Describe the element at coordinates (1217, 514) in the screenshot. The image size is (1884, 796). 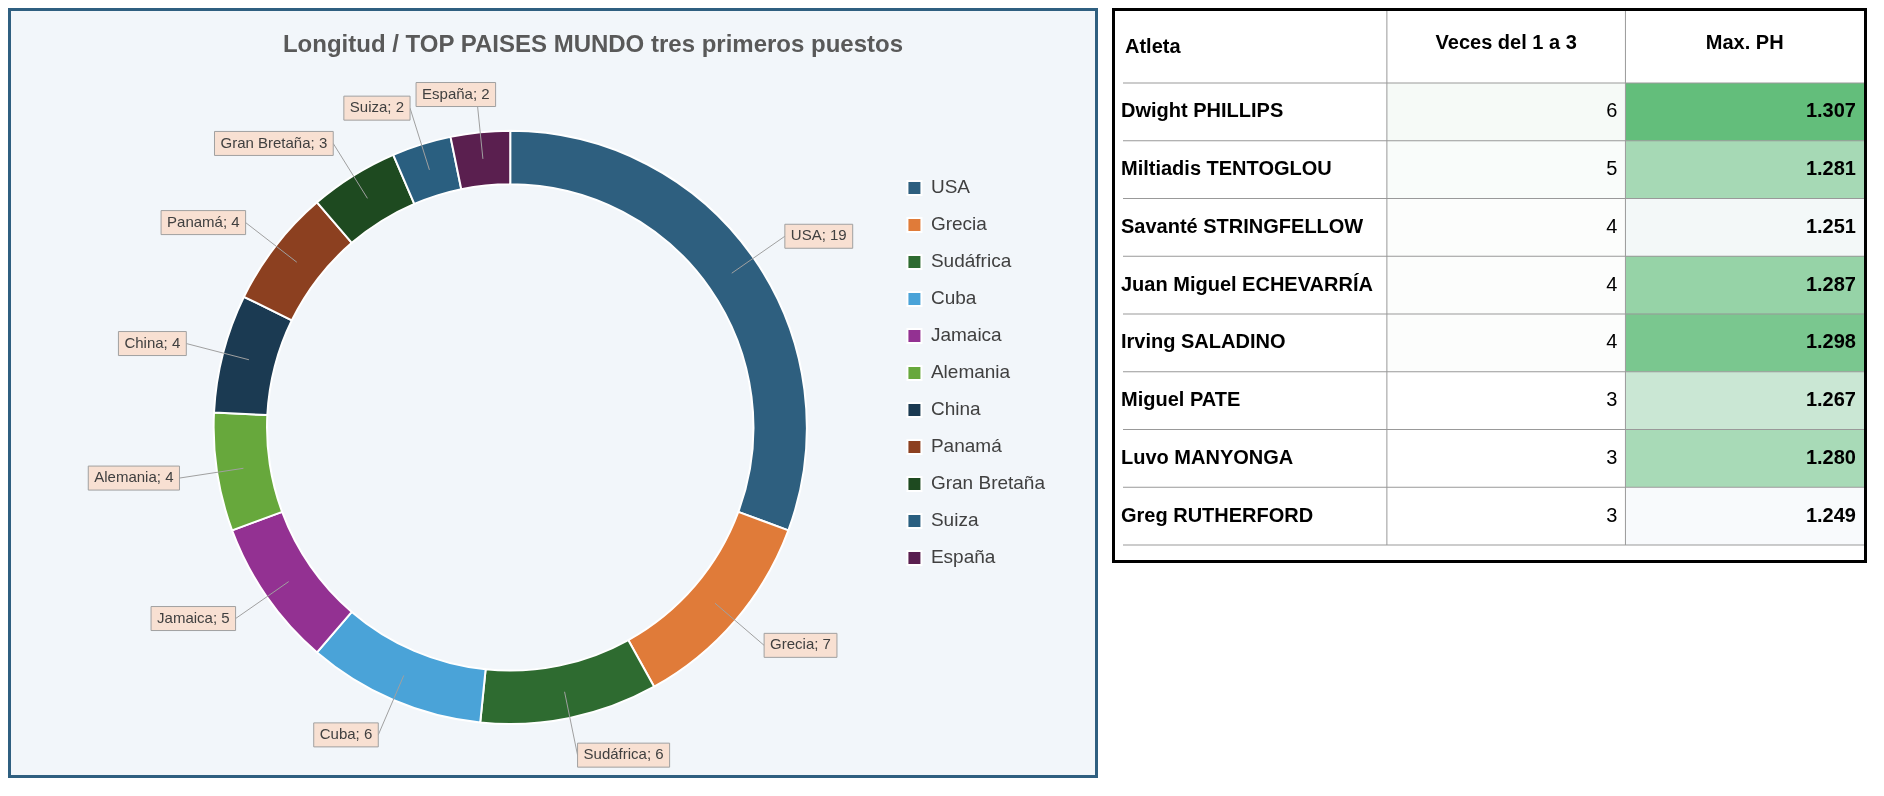
I see `y-tick-label: Greg RUTHERFORD` at that location.